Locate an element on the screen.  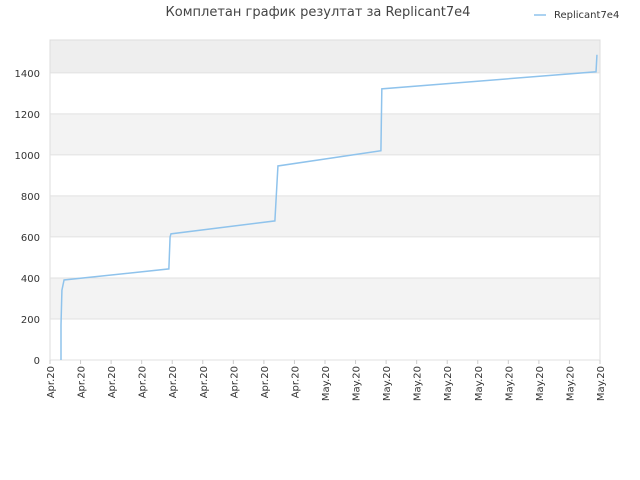
y-tick-label: 1000 is located at coordinates (27, 156).